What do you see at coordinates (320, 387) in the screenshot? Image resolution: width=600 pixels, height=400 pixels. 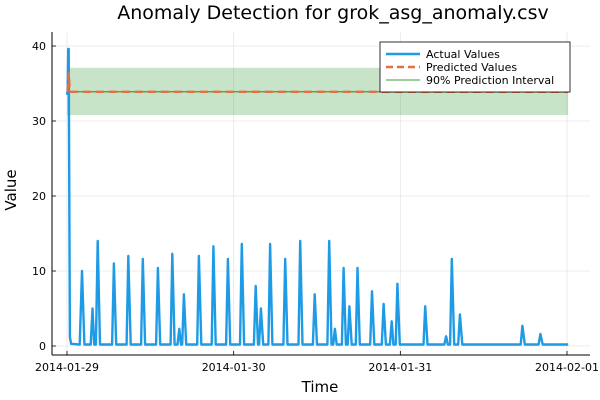 I see `x-axis-label: Time` at bounding box center [320, 387].